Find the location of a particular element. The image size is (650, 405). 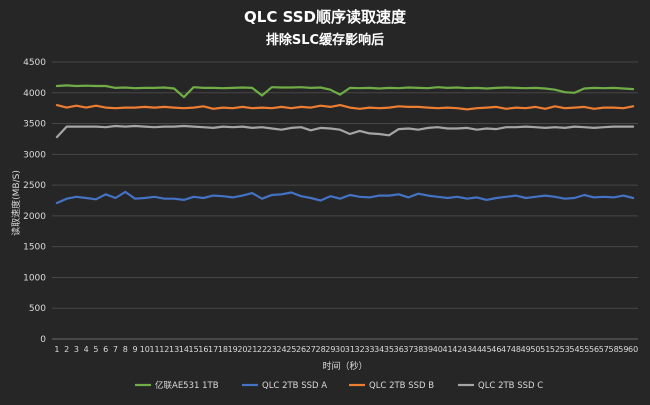

x-tick-label: 23 is located at coordinates (272, 349).